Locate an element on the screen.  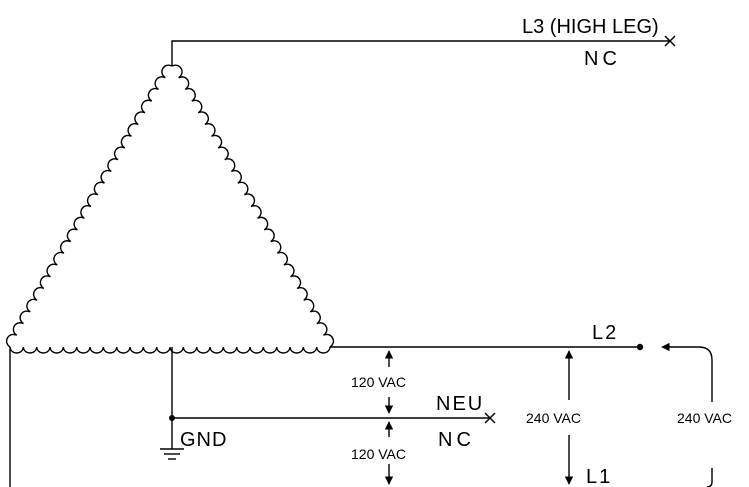
neu-label: NEU is located at coordinates (460, 404).